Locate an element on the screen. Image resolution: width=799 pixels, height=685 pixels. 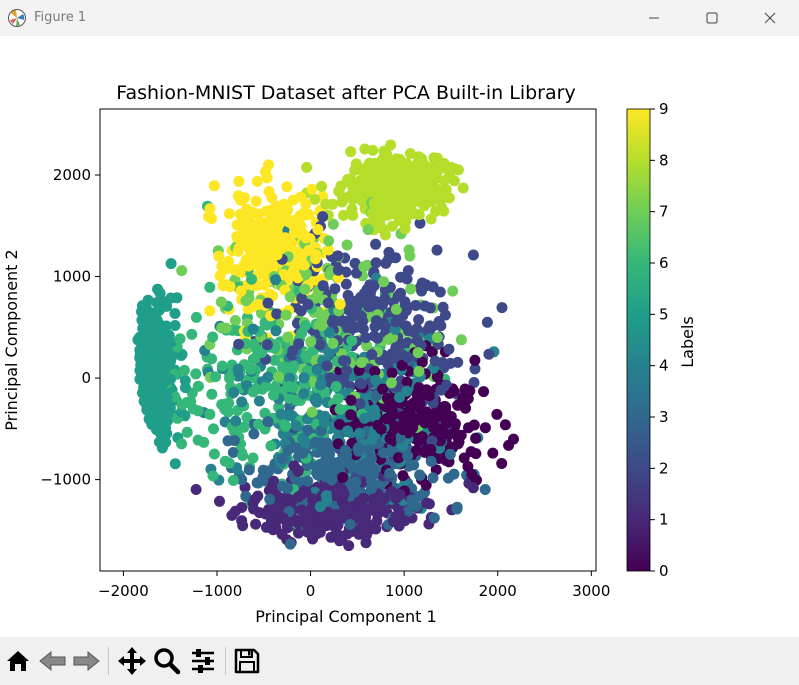
pan-button is located at coordinates (132, 661).